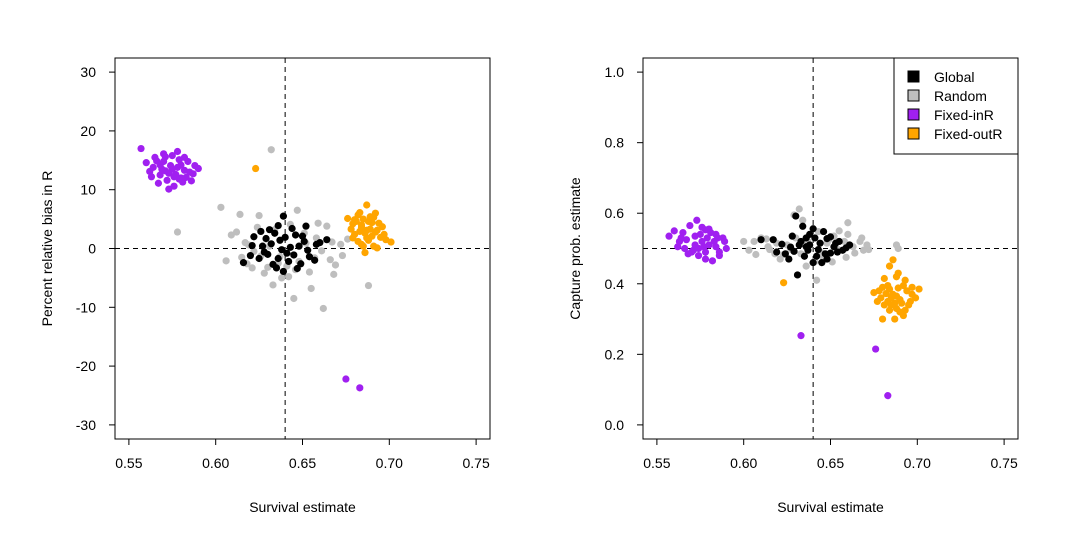 The image size is (1076, 537). What do you see at coordinates (86, 425) in the screenshot?
I see `y-tick-label: -30` at bounding box center [86, 425].